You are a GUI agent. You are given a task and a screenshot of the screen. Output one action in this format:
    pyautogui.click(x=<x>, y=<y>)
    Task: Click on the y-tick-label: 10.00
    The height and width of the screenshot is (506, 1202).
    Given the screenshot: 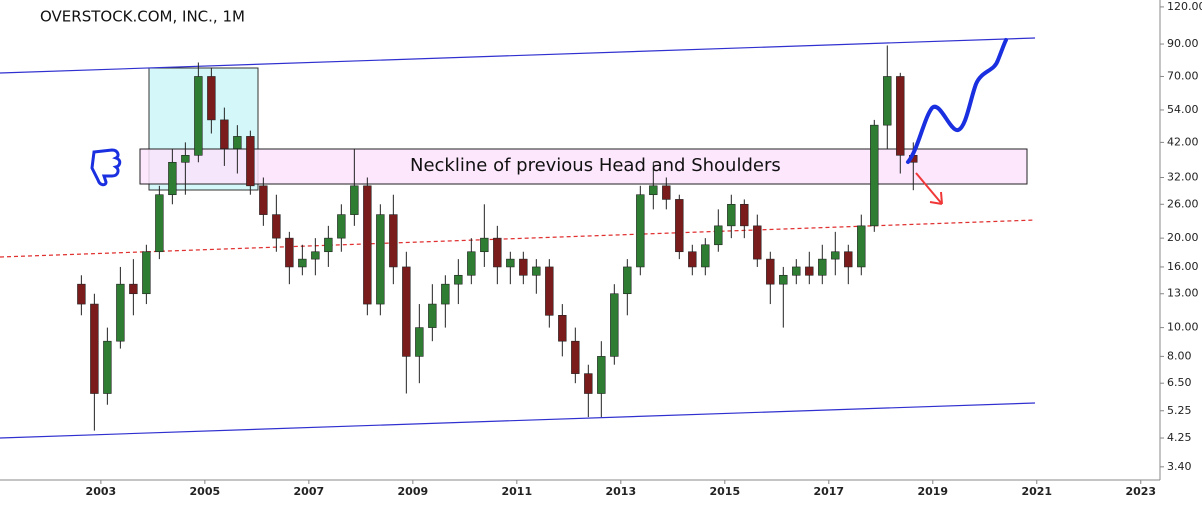 What is the action you would take?
    pyautogui.click(x=1183, y=327)
    